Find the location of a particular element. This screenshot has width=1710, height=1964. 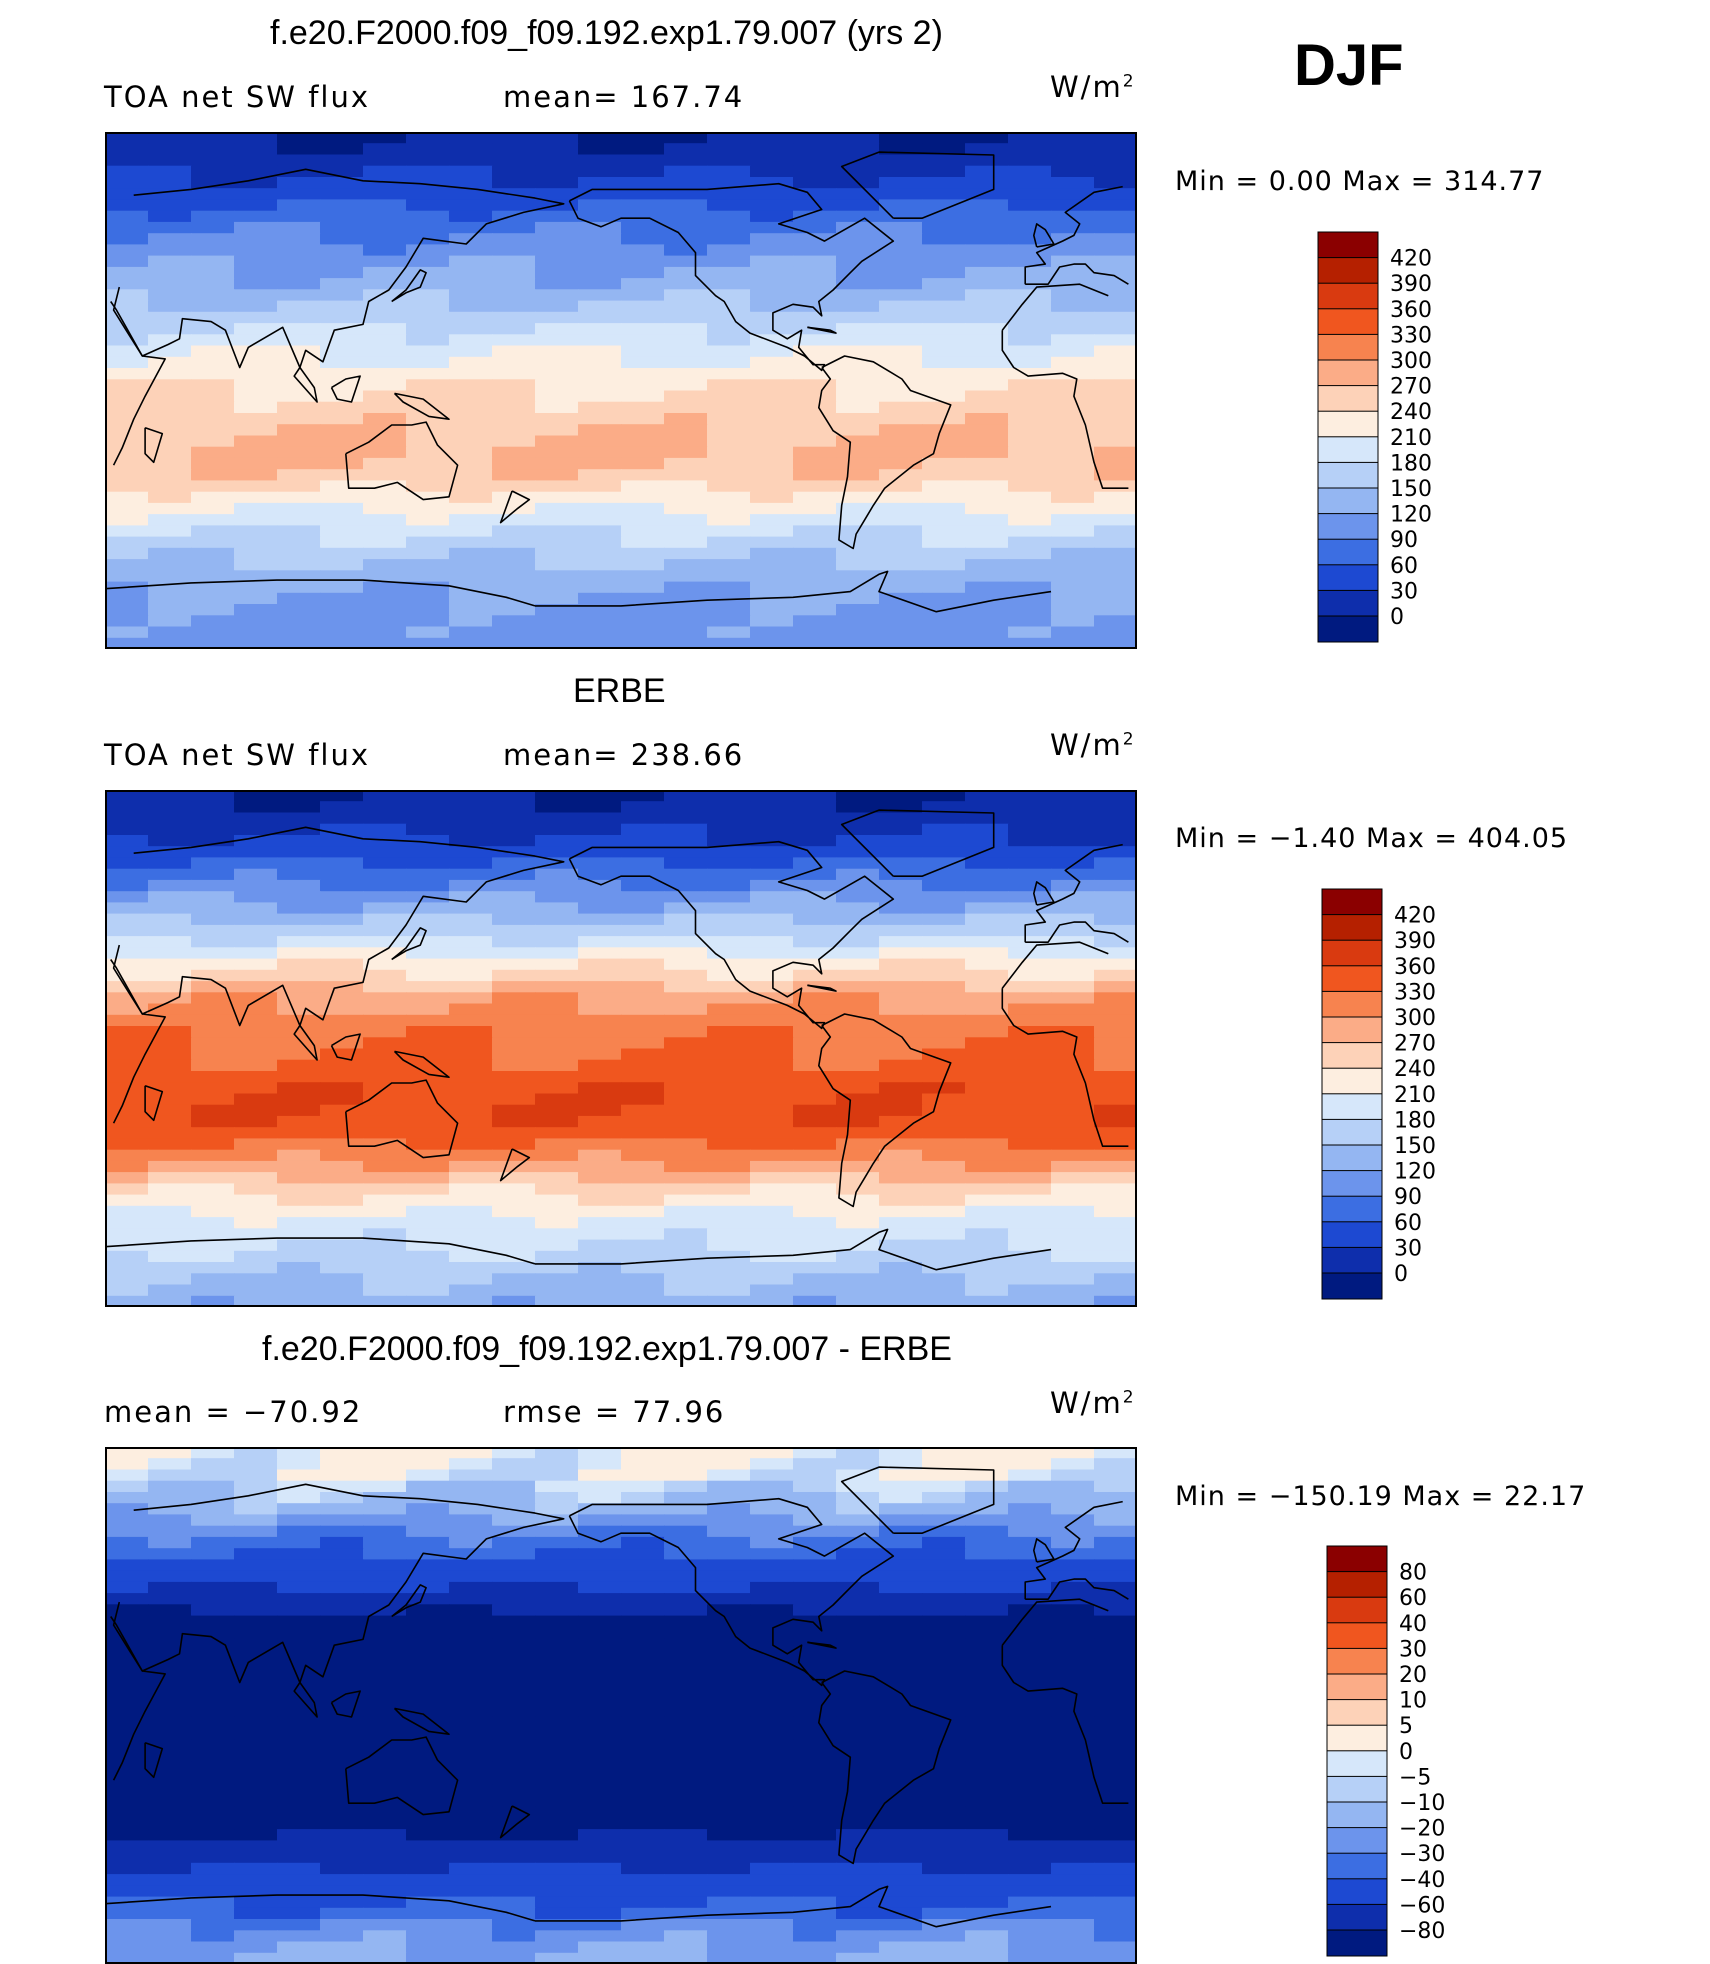

colorbar-tick-label: 10 is located at coordinates (1413, 1701).